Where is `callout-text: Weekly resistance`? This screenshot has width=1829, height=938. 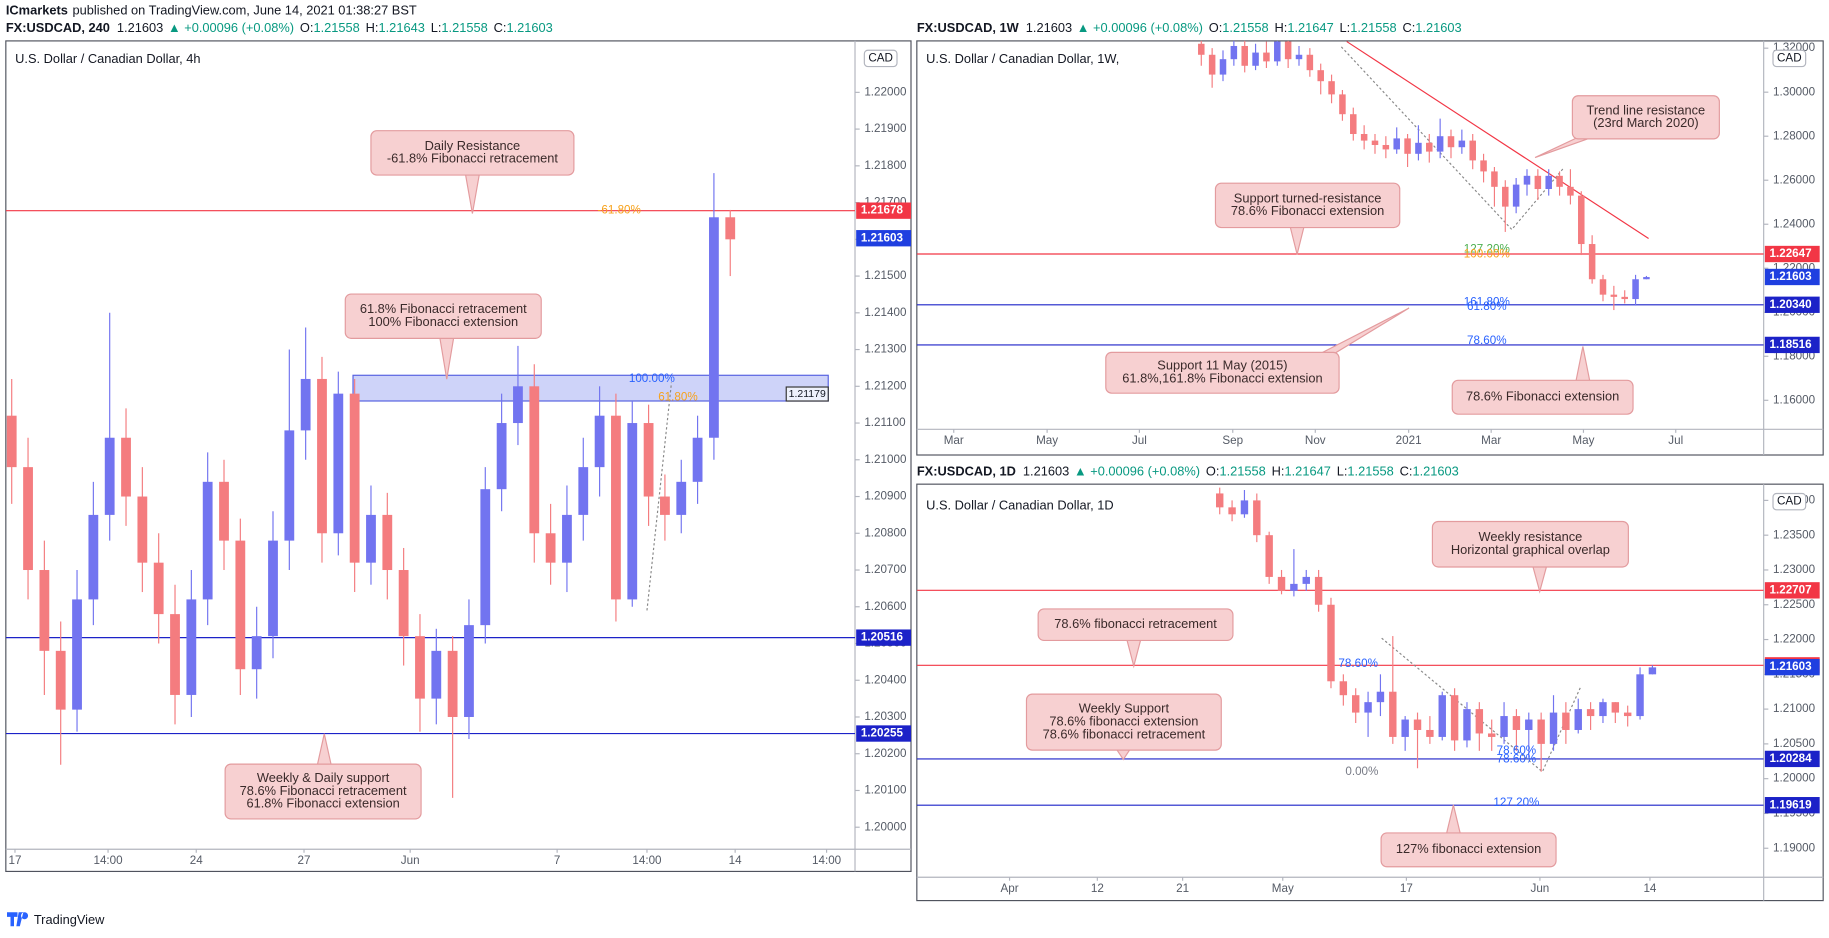
callout-text: Weekly resistance is located at coordinates (1530, 536).